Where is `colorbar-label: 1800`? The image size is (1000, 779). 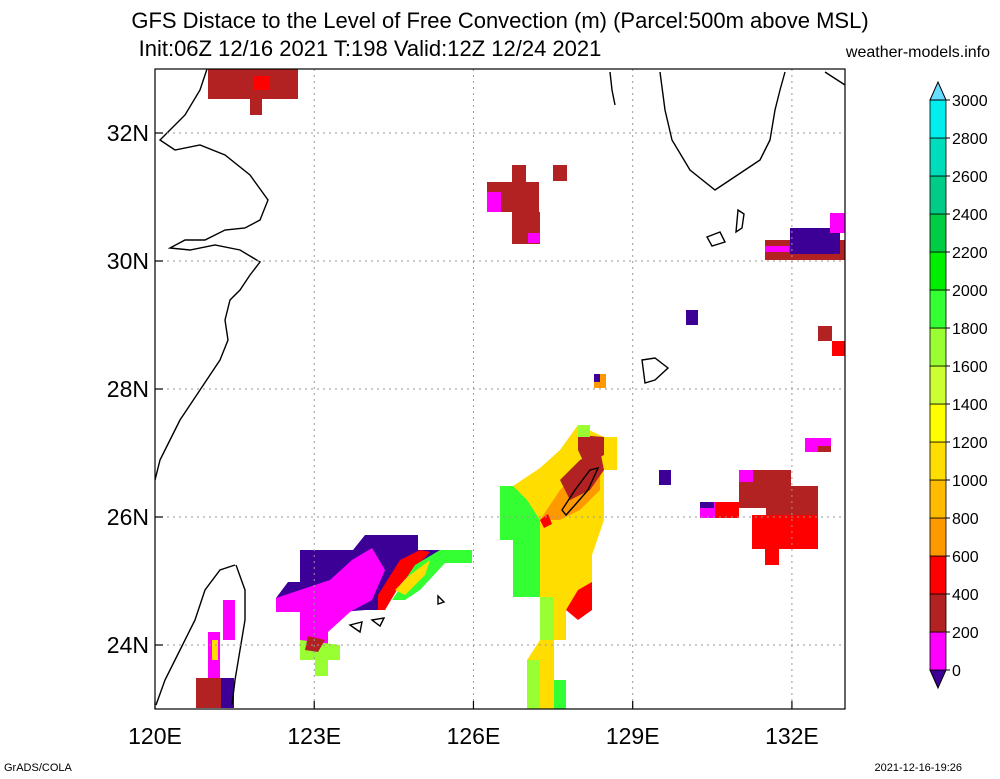
colorbar-label: 1800 is located at coordinates (970, 329).